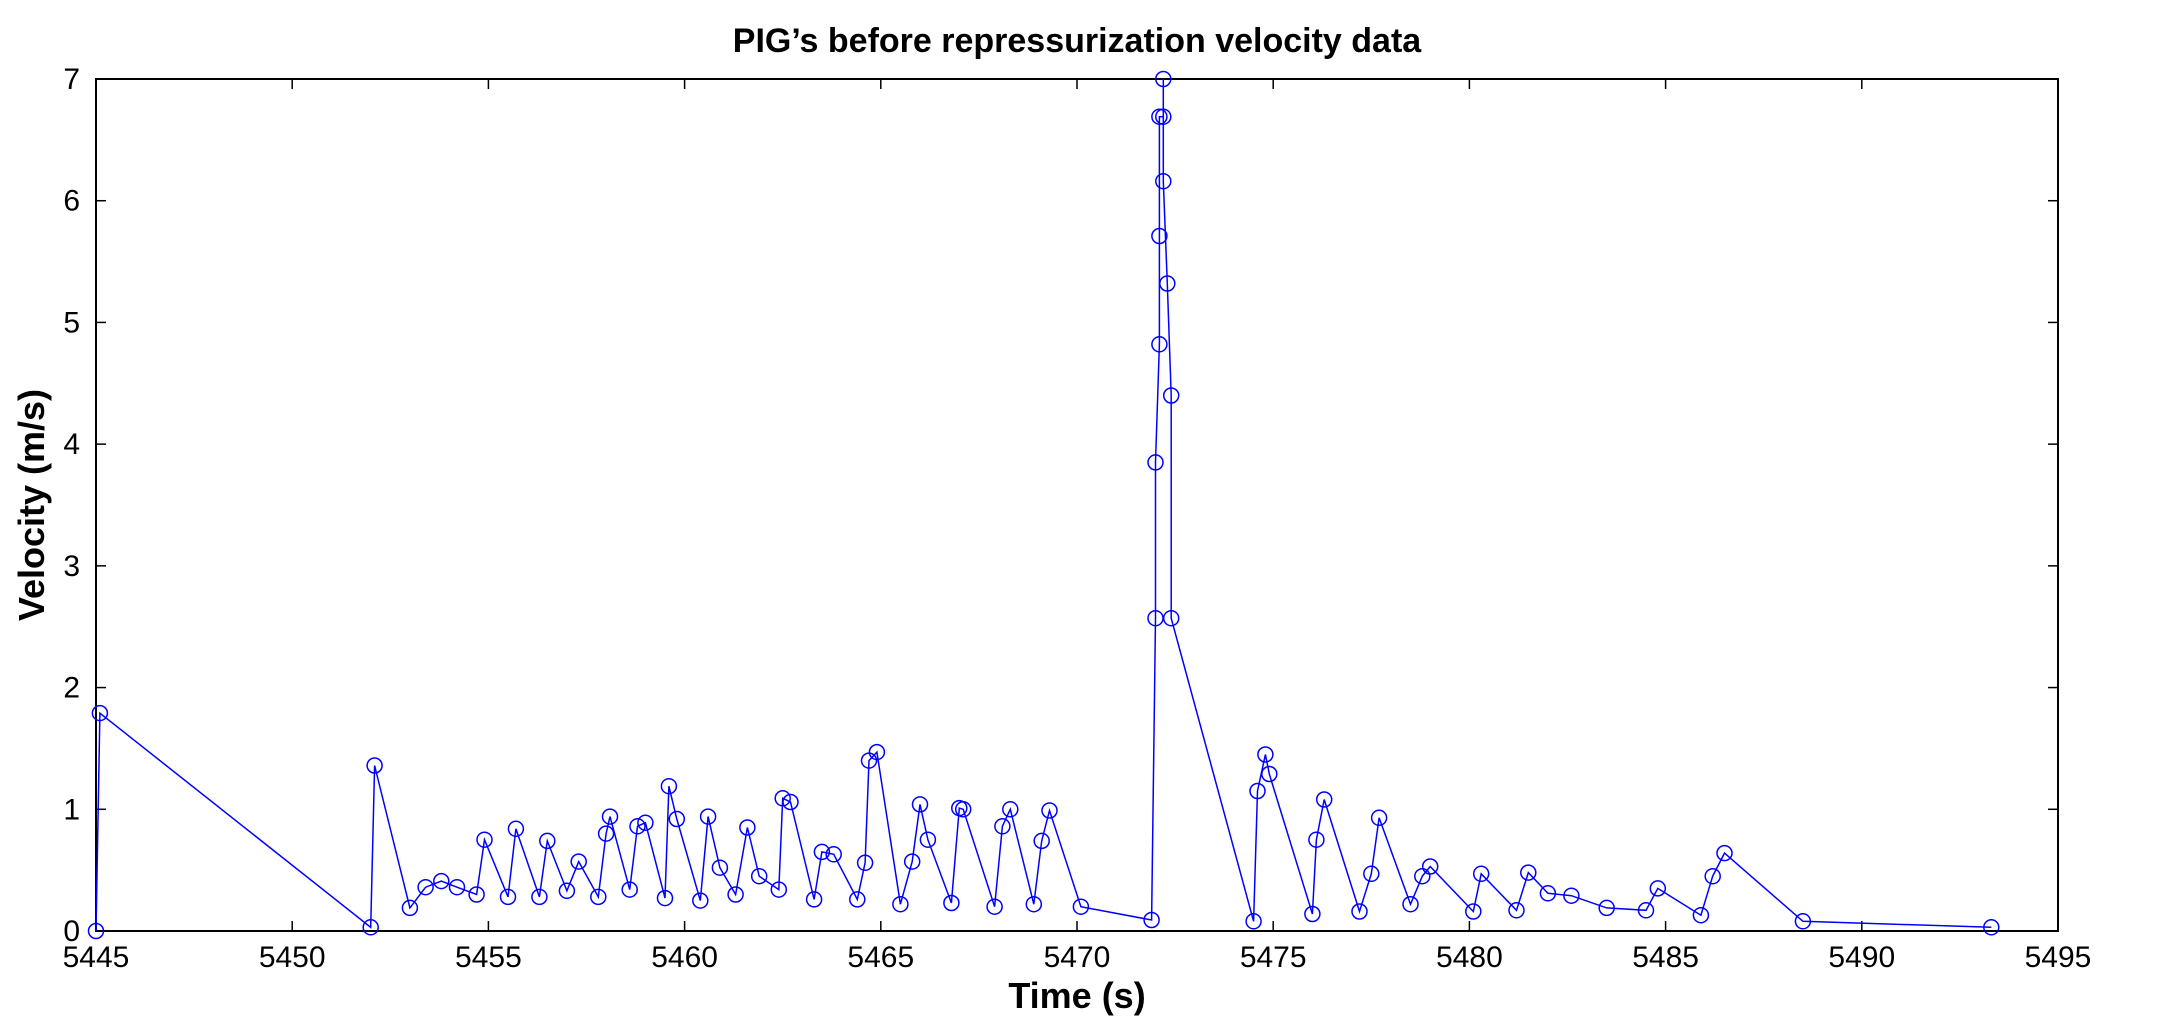 This screenshot has height=1036, width=2158. I want to click on x-axis-label: Time (s), so click(1076, 995).